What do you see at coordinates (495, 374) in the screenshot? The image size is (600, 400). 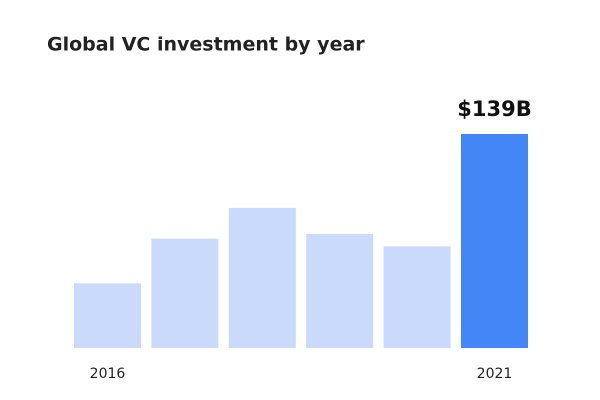 I see `x-tick-label: 2021` at bounding box center [495, 374].